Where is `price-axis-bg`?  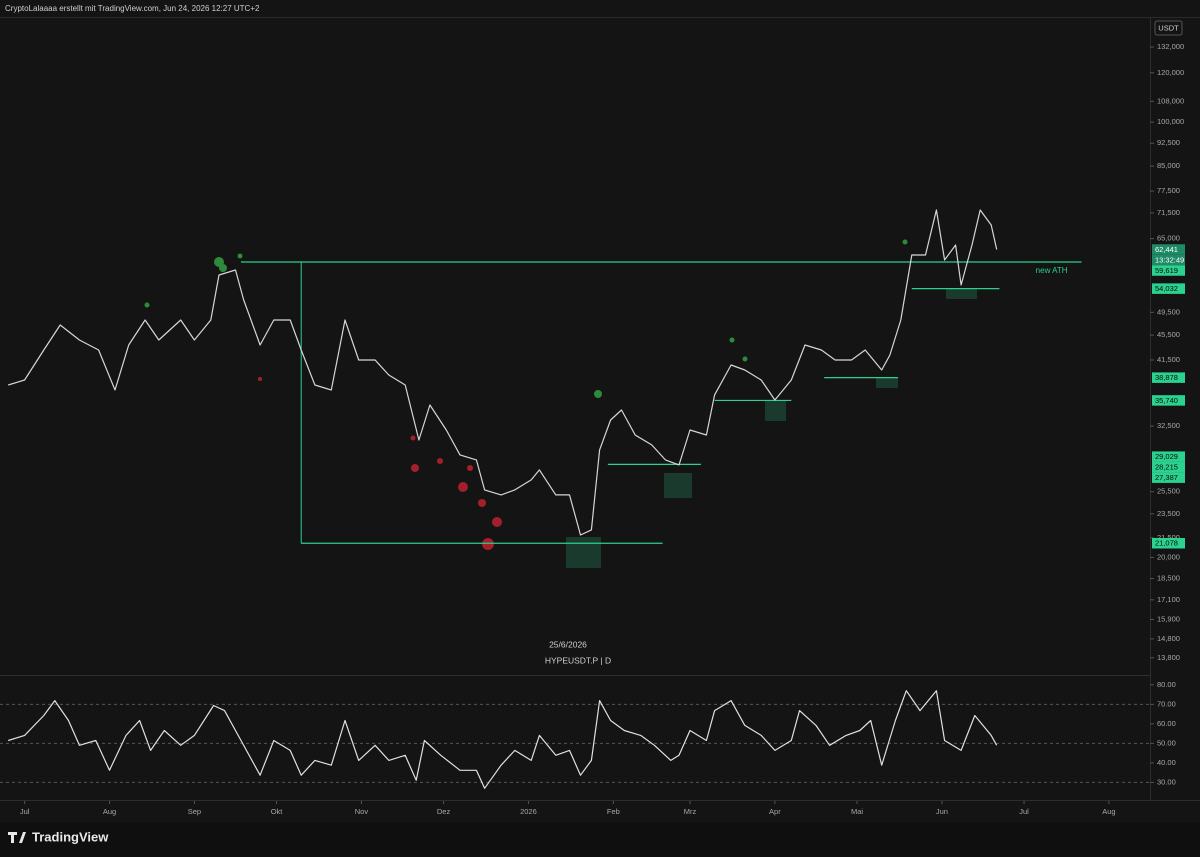 price-axis-bg is located at coordinates (1175, 420).